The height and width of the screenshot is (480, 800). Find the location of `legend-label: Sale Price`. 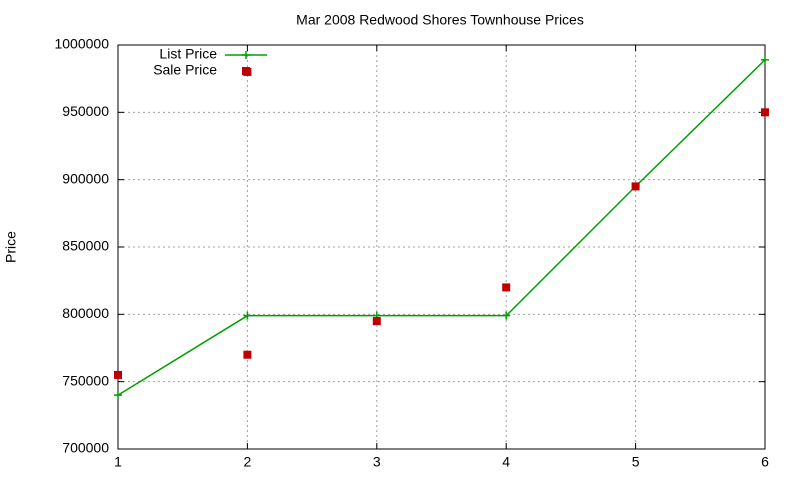

legend-label: Sale Price is located at coordinates (185, 70).